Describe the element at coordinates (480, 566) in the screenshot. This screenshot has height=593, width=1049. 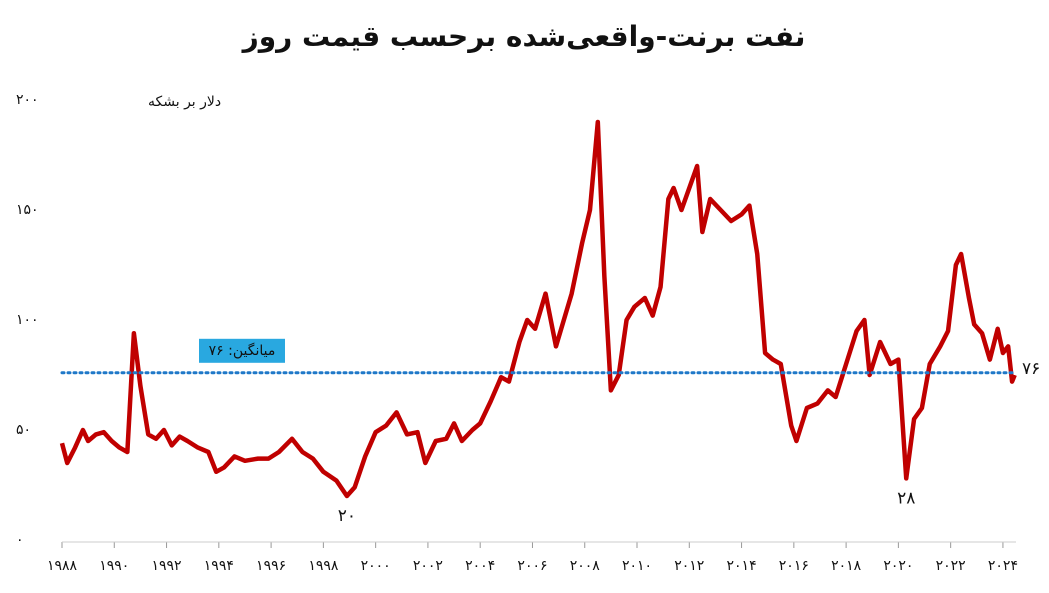
I see `x-tick-label: ۲۰۰۴` at that location.